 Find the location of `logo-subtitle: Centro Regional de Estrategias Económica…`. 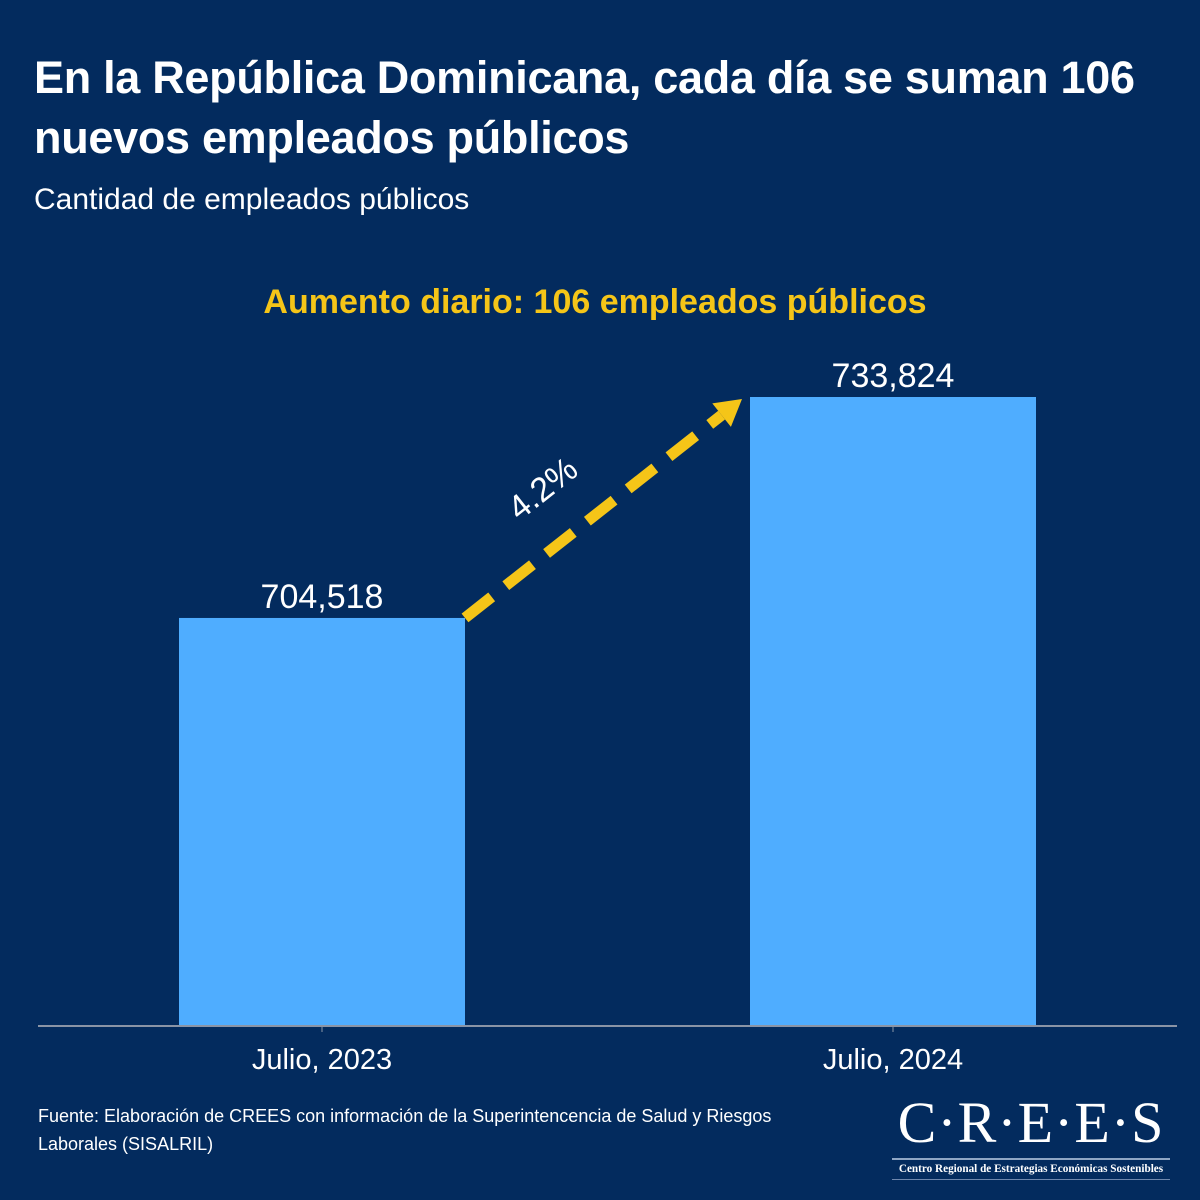

logo-subtitle: Centro Regional de Estrategias Económica… is located at coordinates (1031, 1169).